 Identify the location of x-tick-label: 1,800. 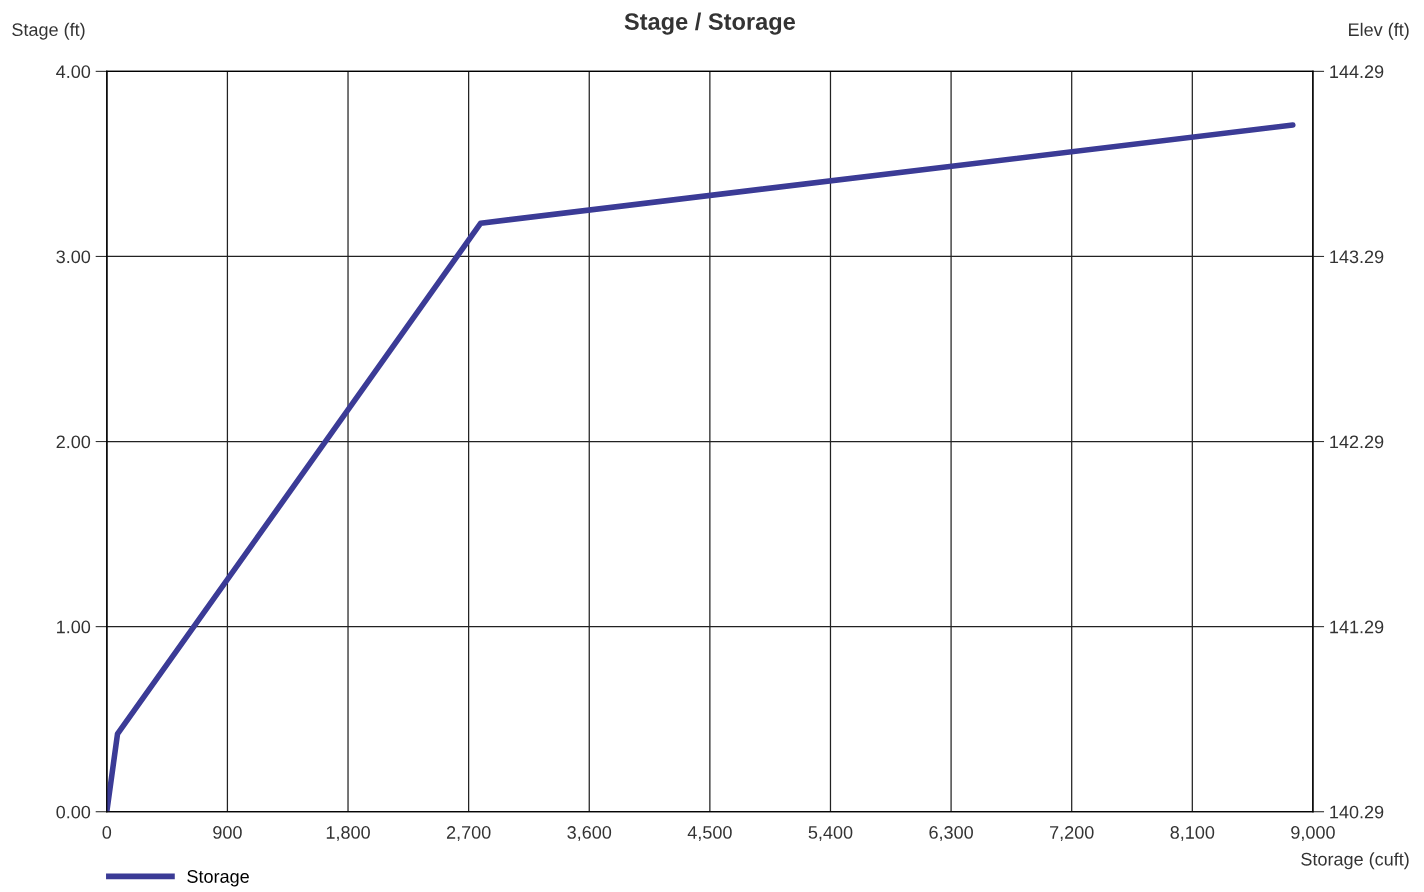
(348, 833).